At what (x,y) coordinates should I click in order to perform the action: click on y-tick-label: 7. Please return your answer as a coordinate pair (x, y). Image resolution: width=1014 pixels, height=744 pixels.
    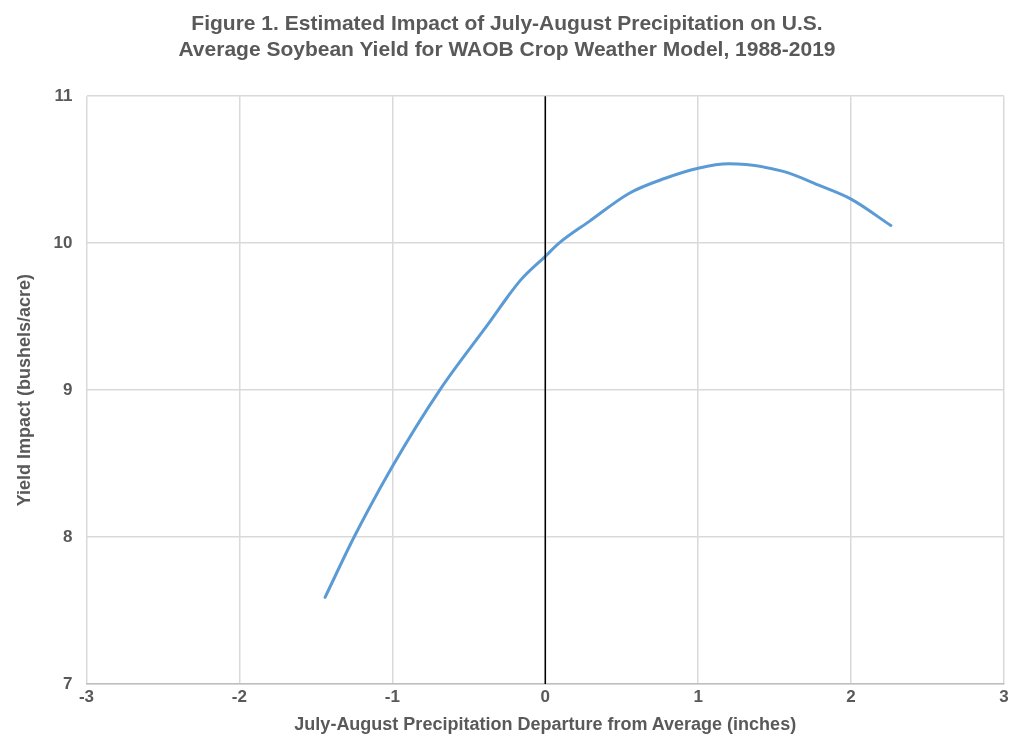
    Looking at the image, I should click on (68, 683).